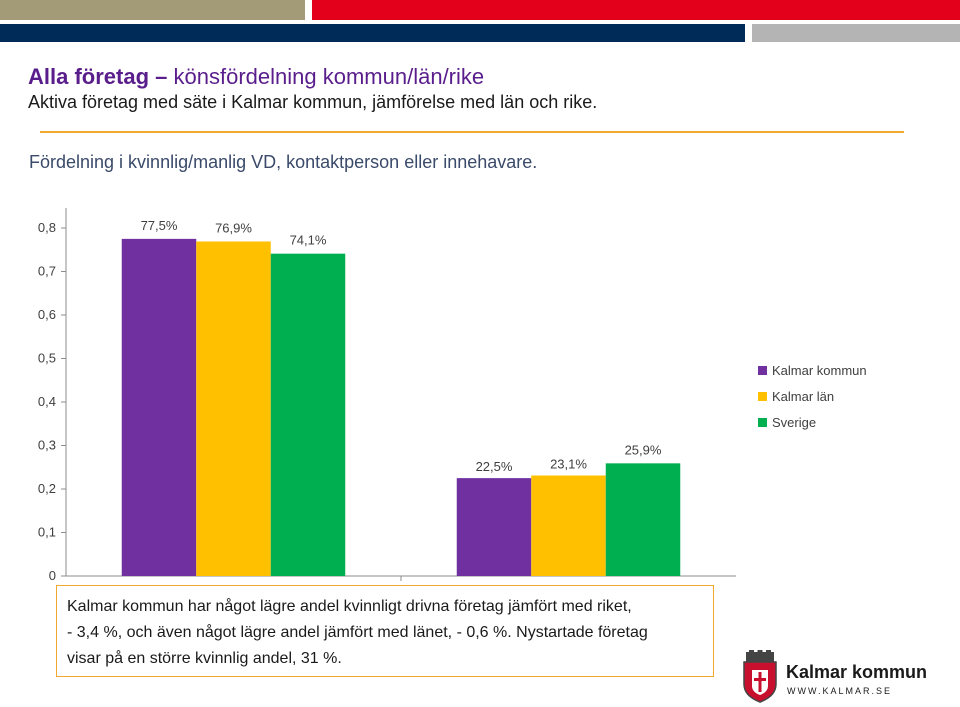 This screenshot has width=960, height=707. I want to click on logo-url: WWW.KALMAR.SE, so click(840, 691).